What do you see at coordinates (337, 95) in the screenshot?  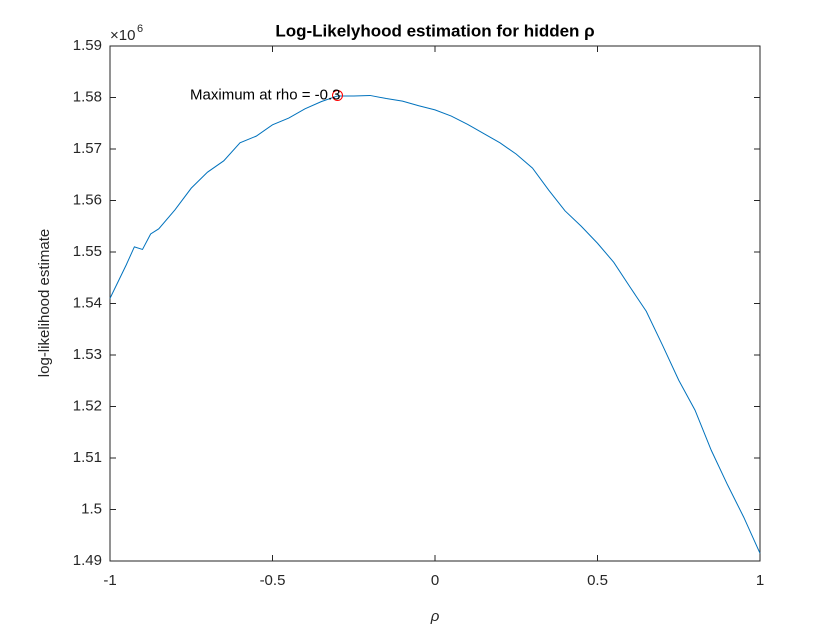 I see `marker` at bounding box center [337, 95].